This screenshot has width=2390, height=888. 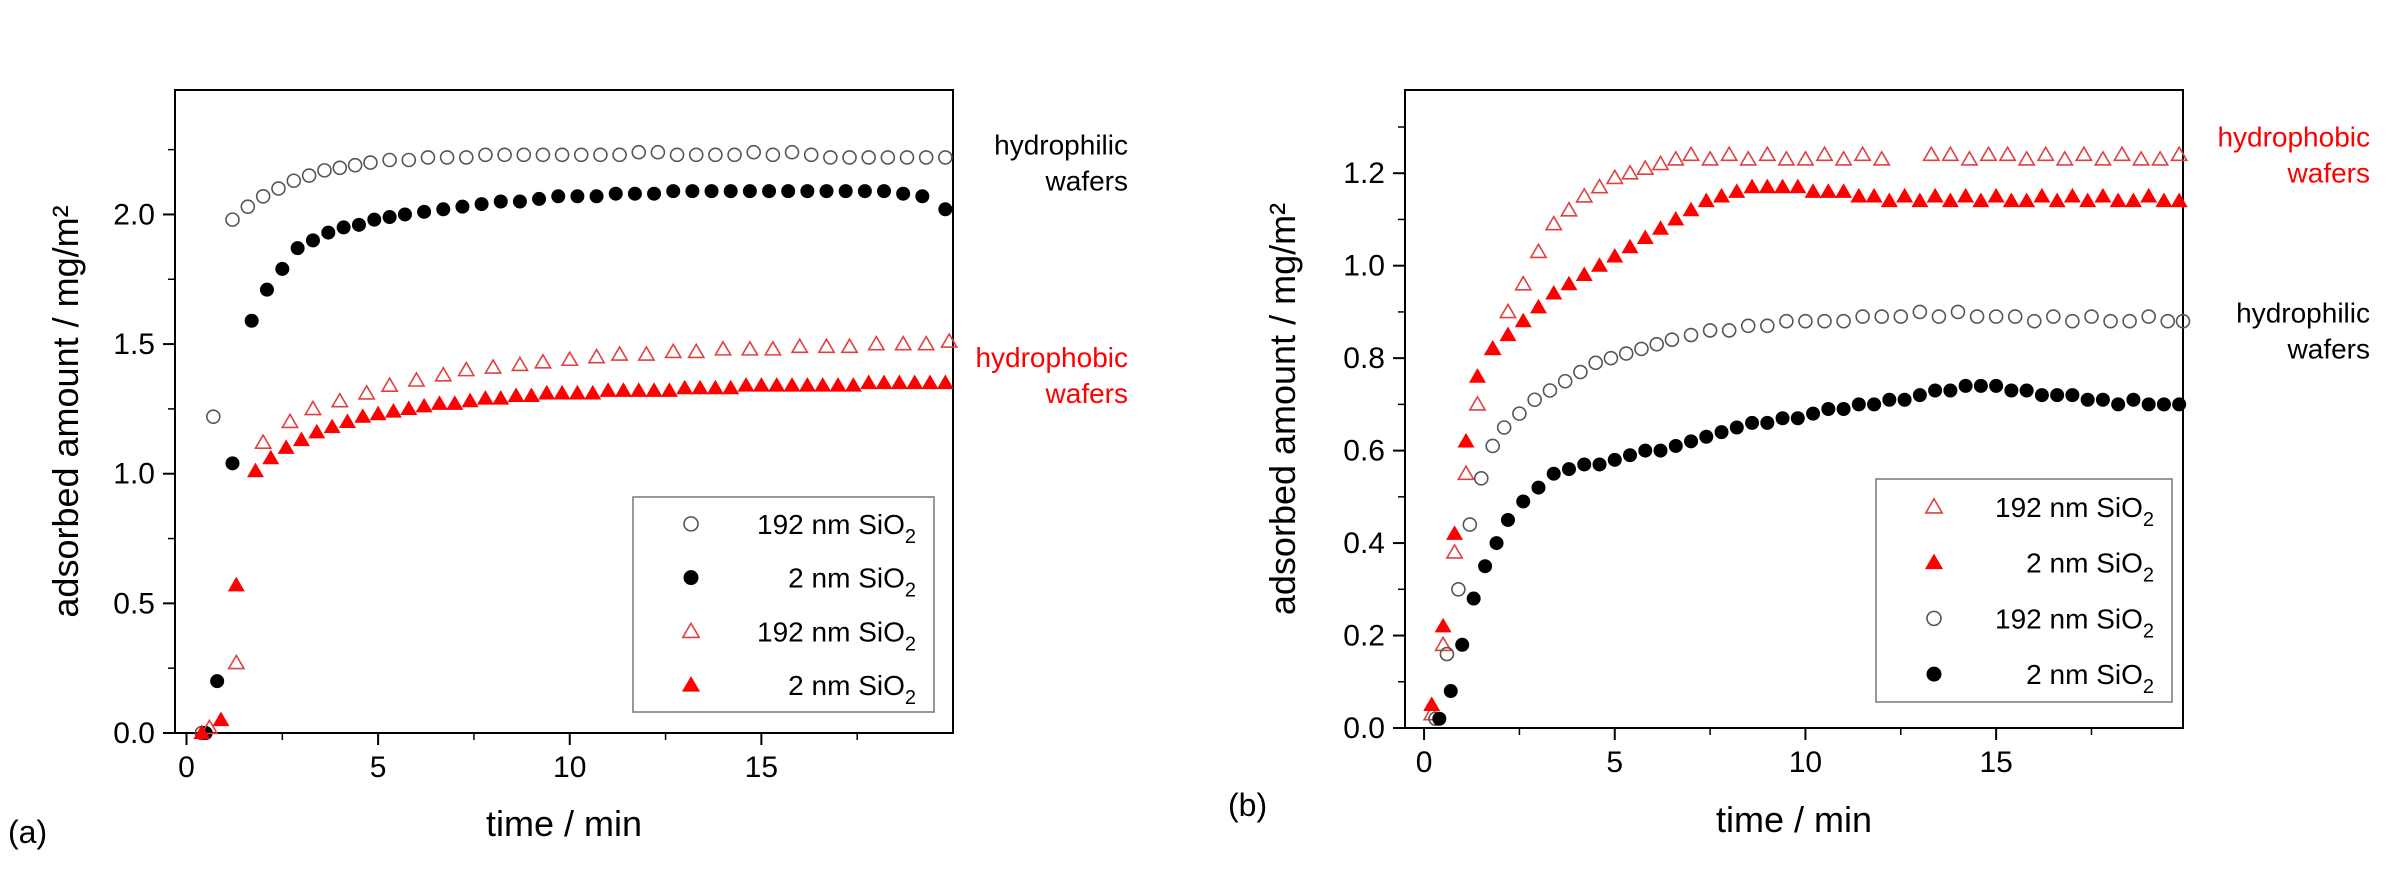 I want to click on legend-box, so click(x=2024, y=590).